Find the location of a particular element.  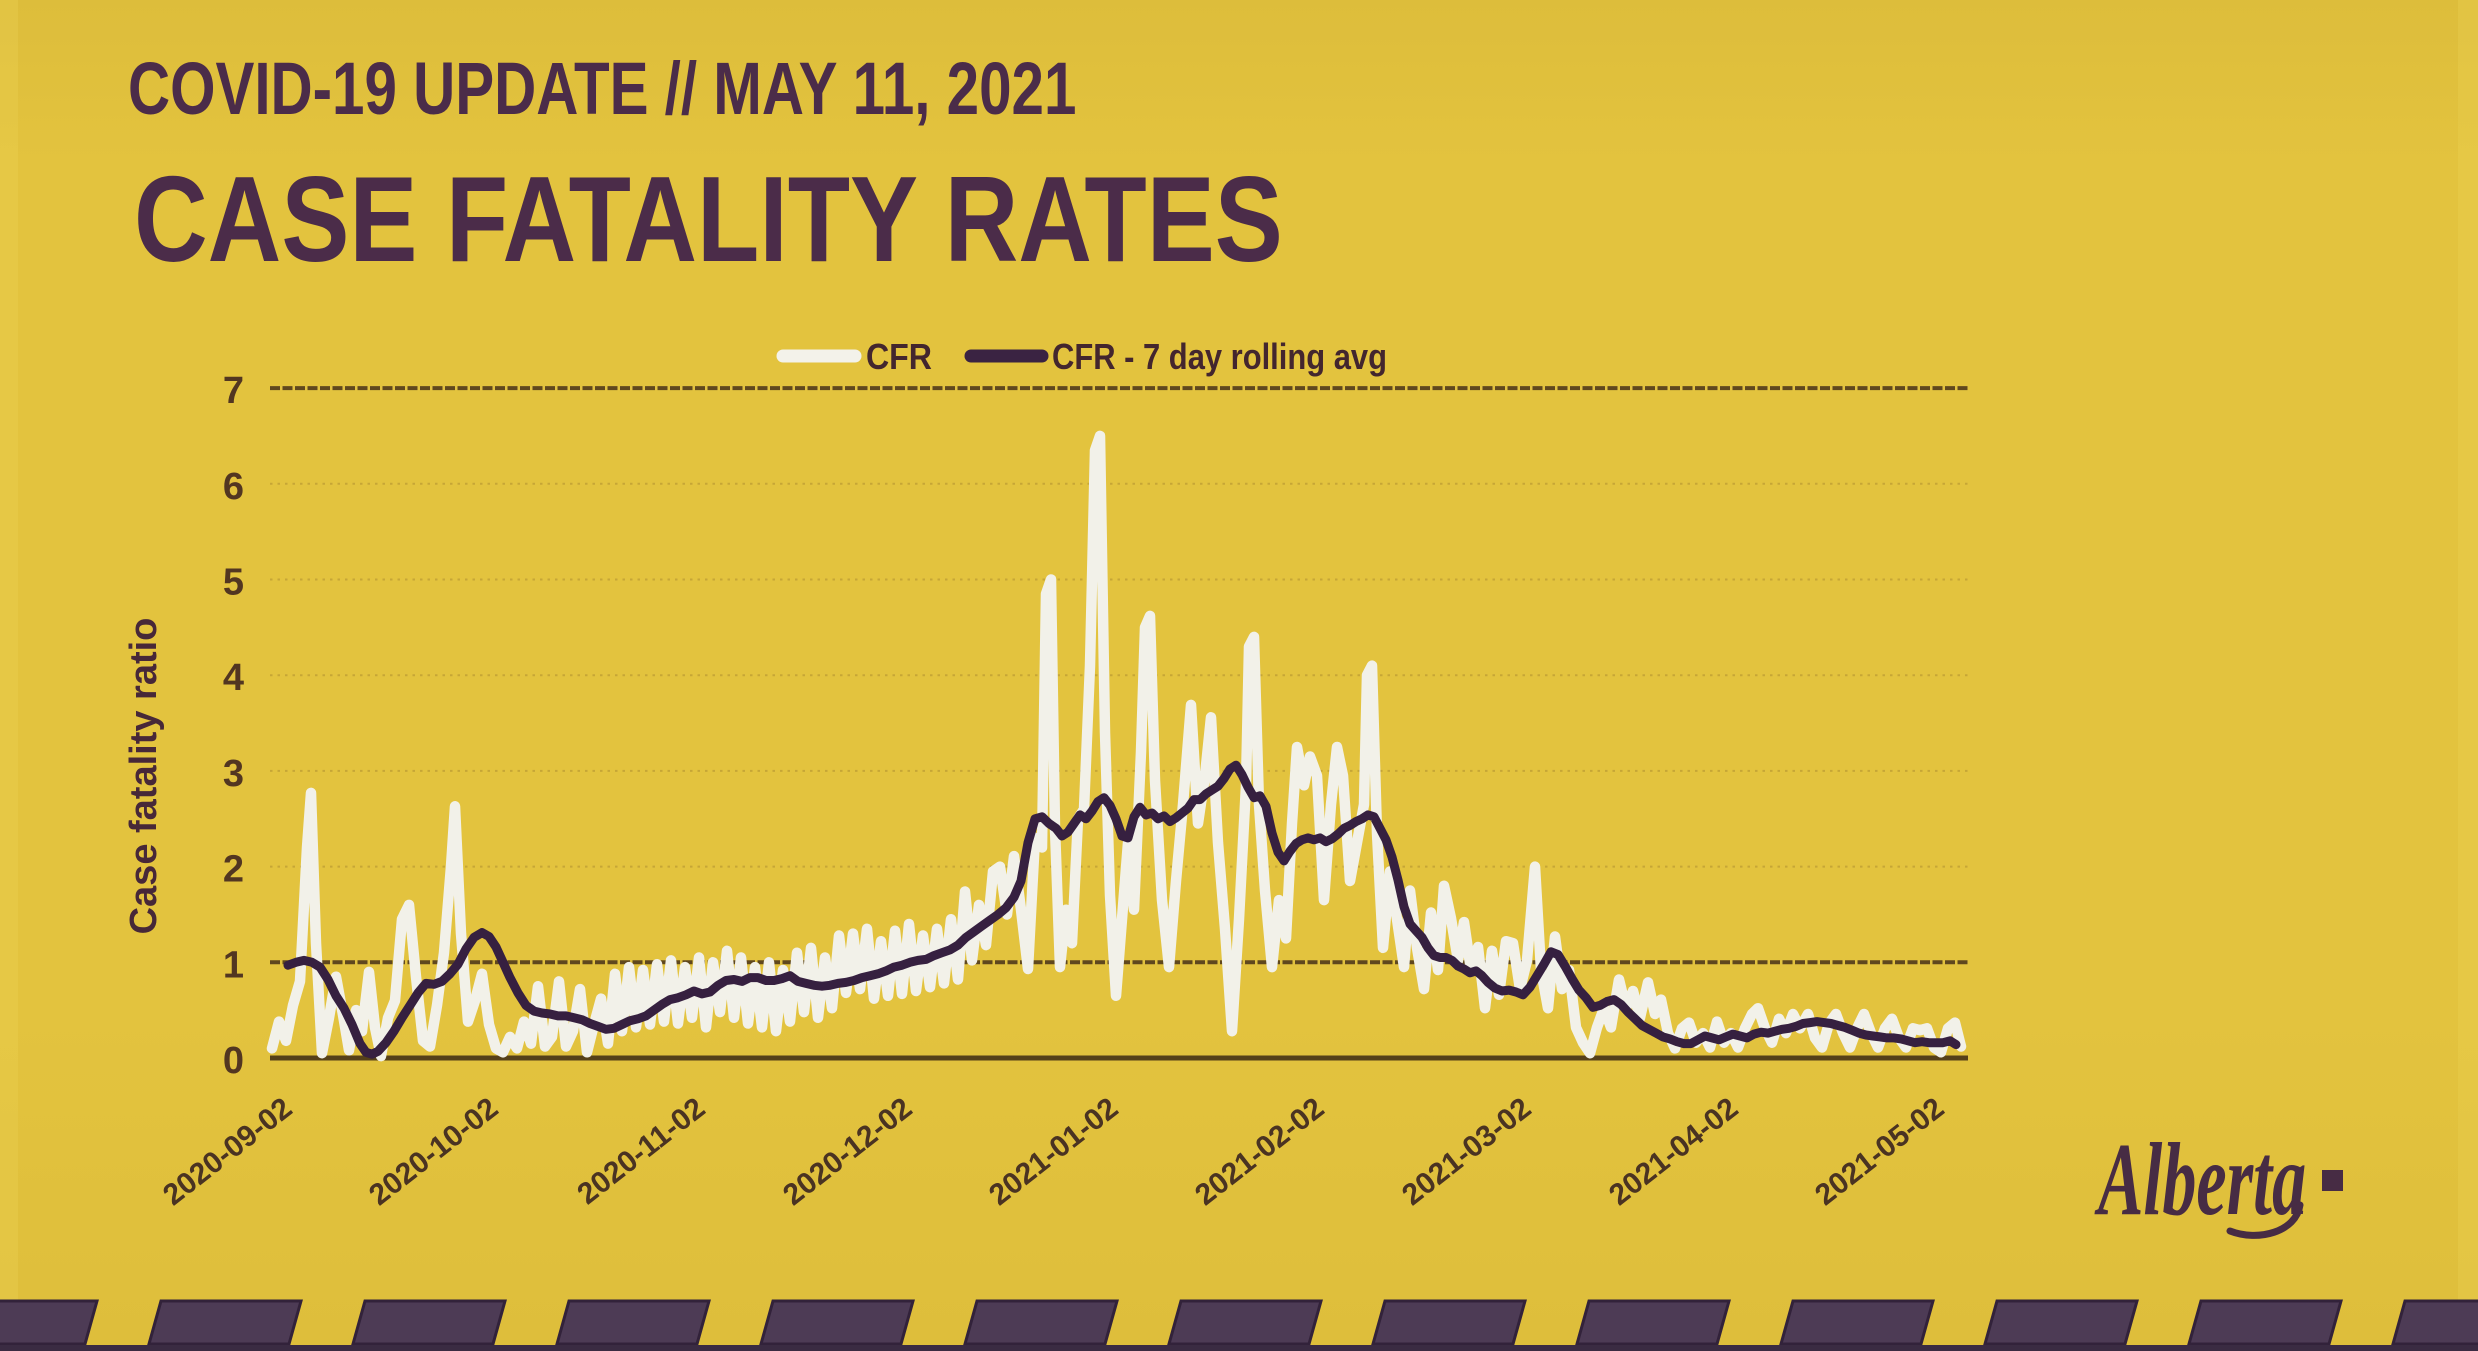

svg-text: 2 is located at coordinates (233, 870).